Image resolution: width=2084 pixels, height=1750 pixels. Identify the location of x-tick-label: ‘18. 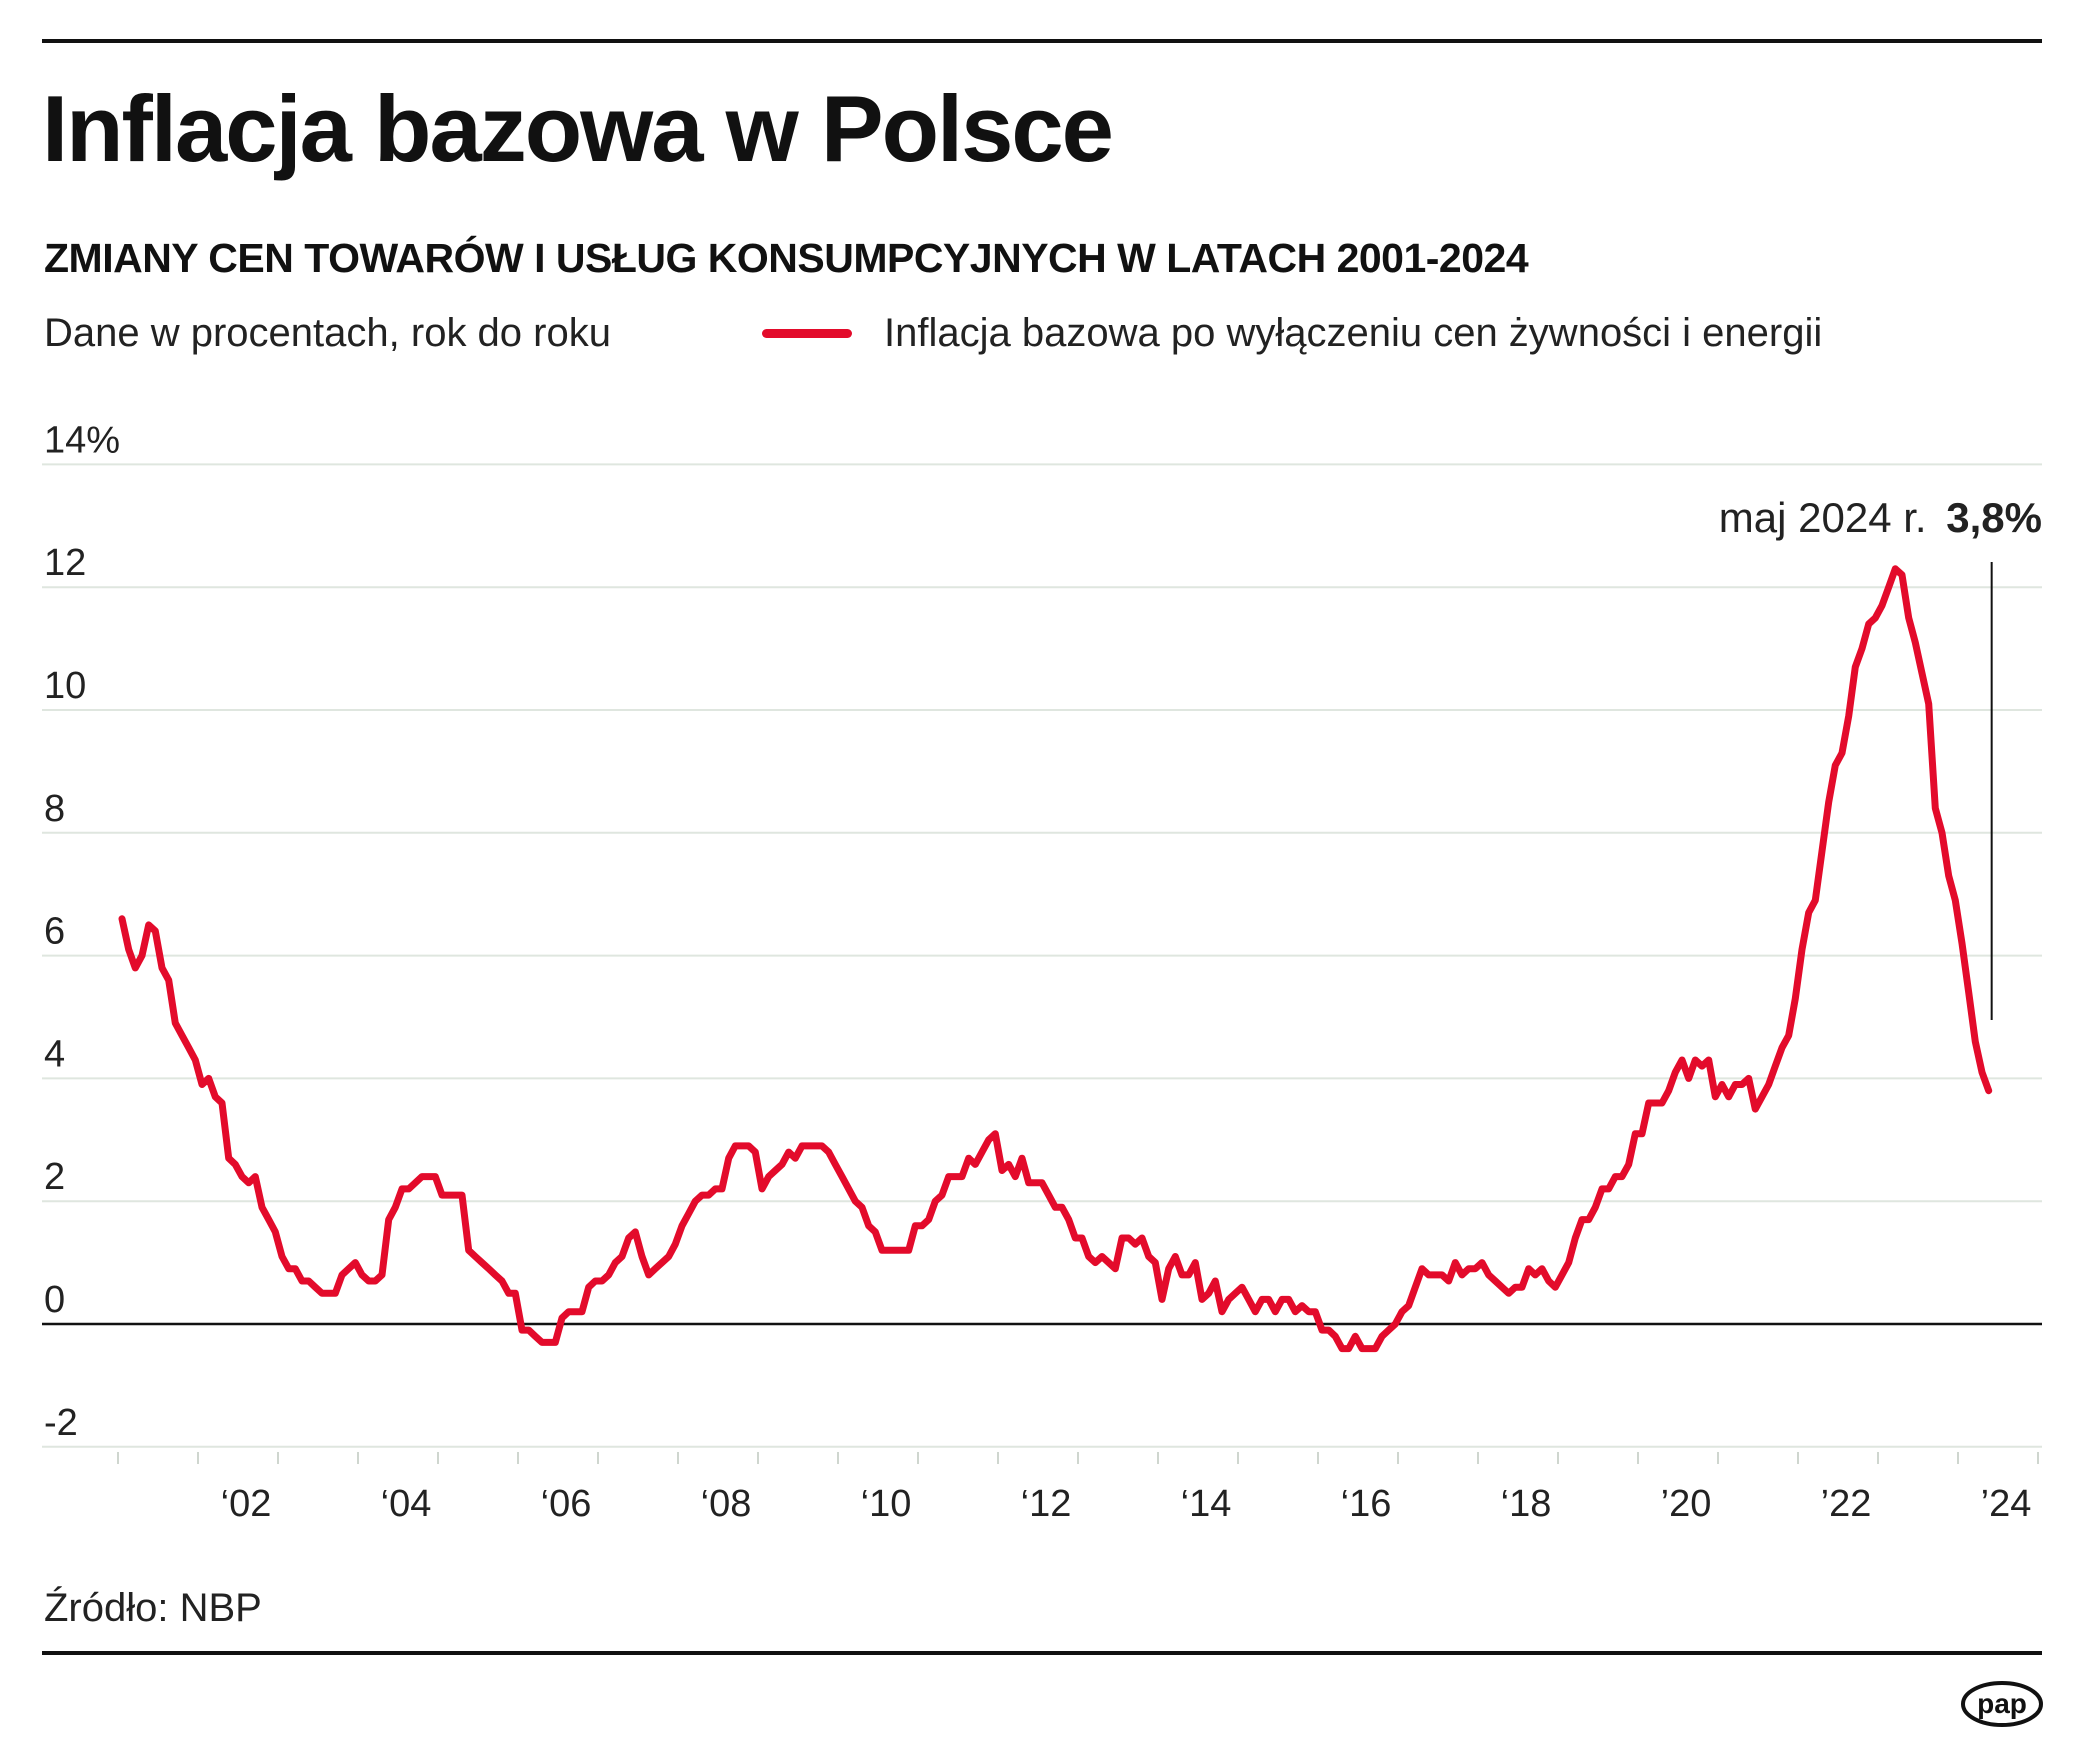
(1526, 1504).